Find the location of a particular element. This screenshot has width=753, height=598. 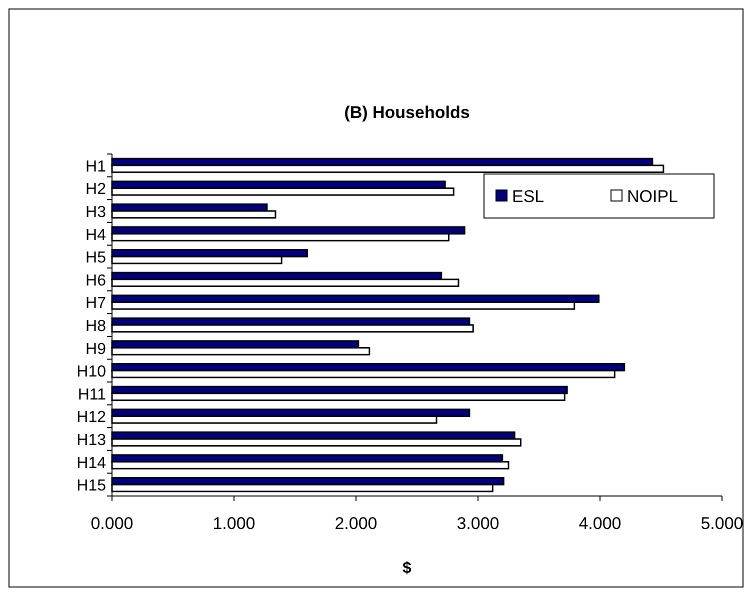

x-tick-label: 3.000 is located at coordinates (478, 523).